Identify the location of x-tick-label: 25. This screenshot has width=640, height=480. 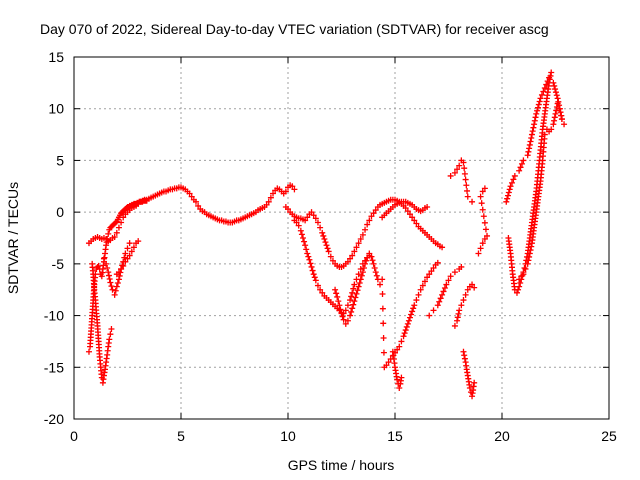
(609, 436).